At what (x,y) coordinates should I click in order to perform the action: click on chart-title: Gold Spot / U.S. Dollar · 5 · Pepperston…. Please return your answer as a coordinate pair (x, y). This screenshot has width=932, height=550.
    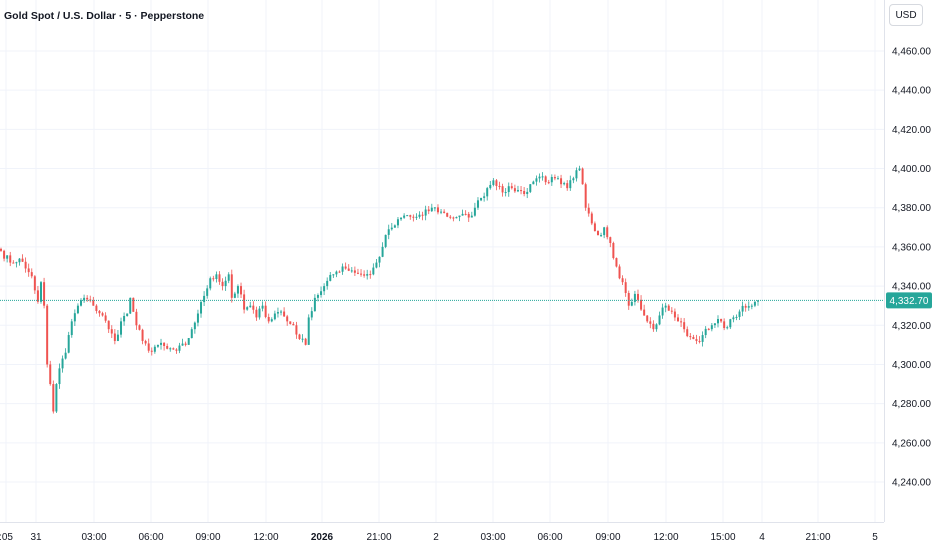
    Looking at the image, I should click on (104, 16).